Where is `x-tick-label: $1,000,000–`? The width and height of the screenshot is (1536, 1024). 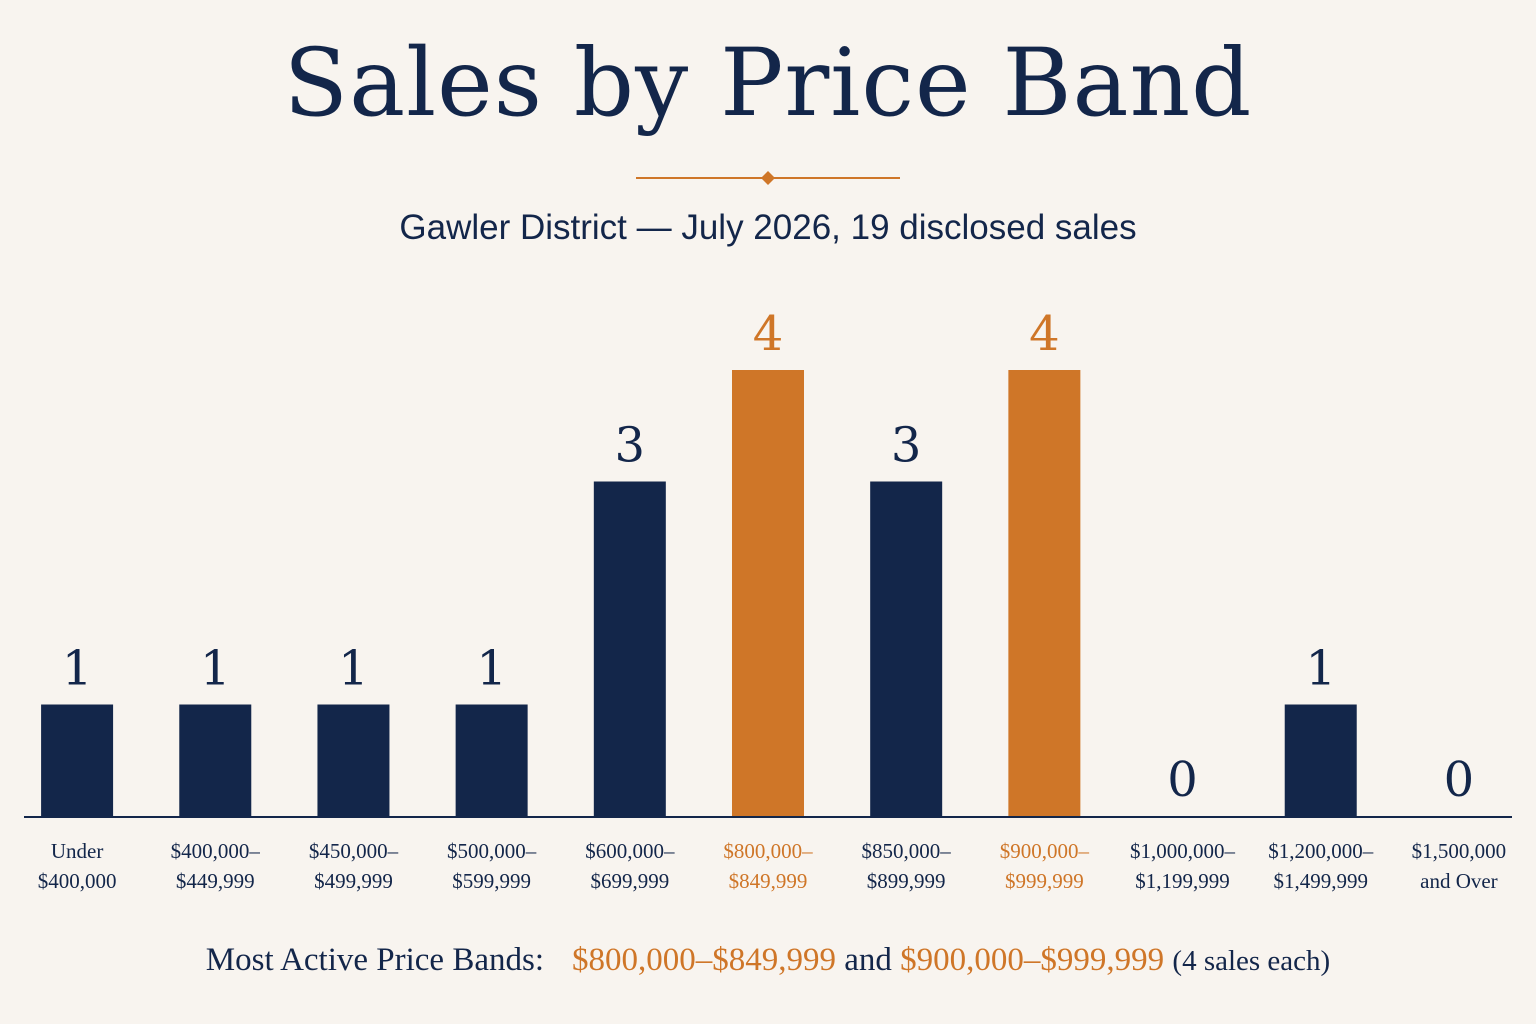 x-tick-label: $1,000,000– is located at coordinates (1183, 851).